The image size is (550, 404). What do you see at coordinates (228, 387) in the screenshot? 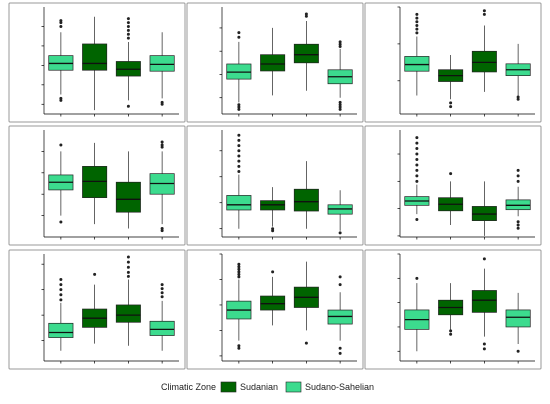
I see `legend-swatch-sudanian` at bounding box center [228, 387].